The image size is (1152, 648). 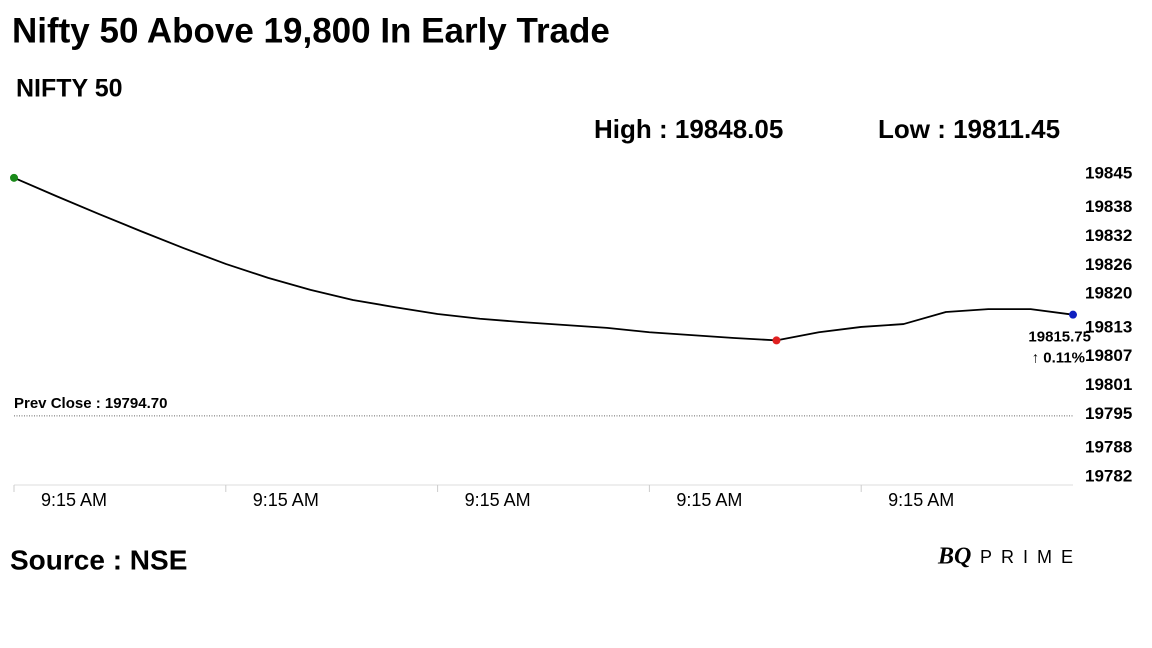 What do you see at coordinates (1108, 206) in the screenshot?
I see `y-tick-label: 19838` at bounding box center [1108, 206].